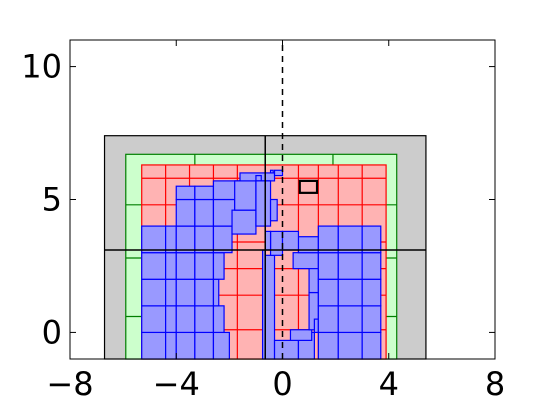 This screenshot has width=550, height=400. Describe the element at coordinates (308, 186) in the screenshot. I see `small-box` at that location.